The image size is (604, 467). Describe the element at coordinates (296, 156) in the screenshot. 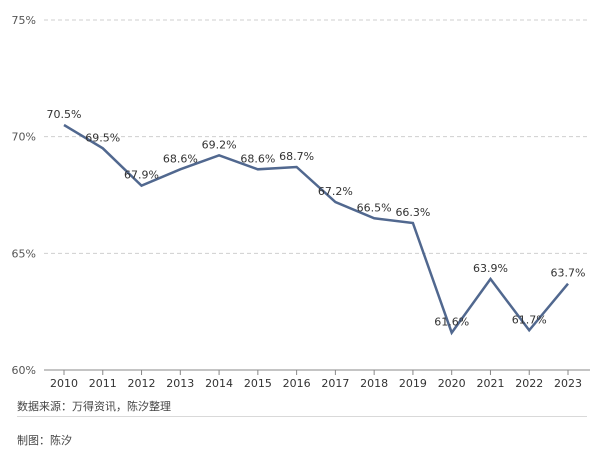

I see `data-label: 68.7%` at that location.